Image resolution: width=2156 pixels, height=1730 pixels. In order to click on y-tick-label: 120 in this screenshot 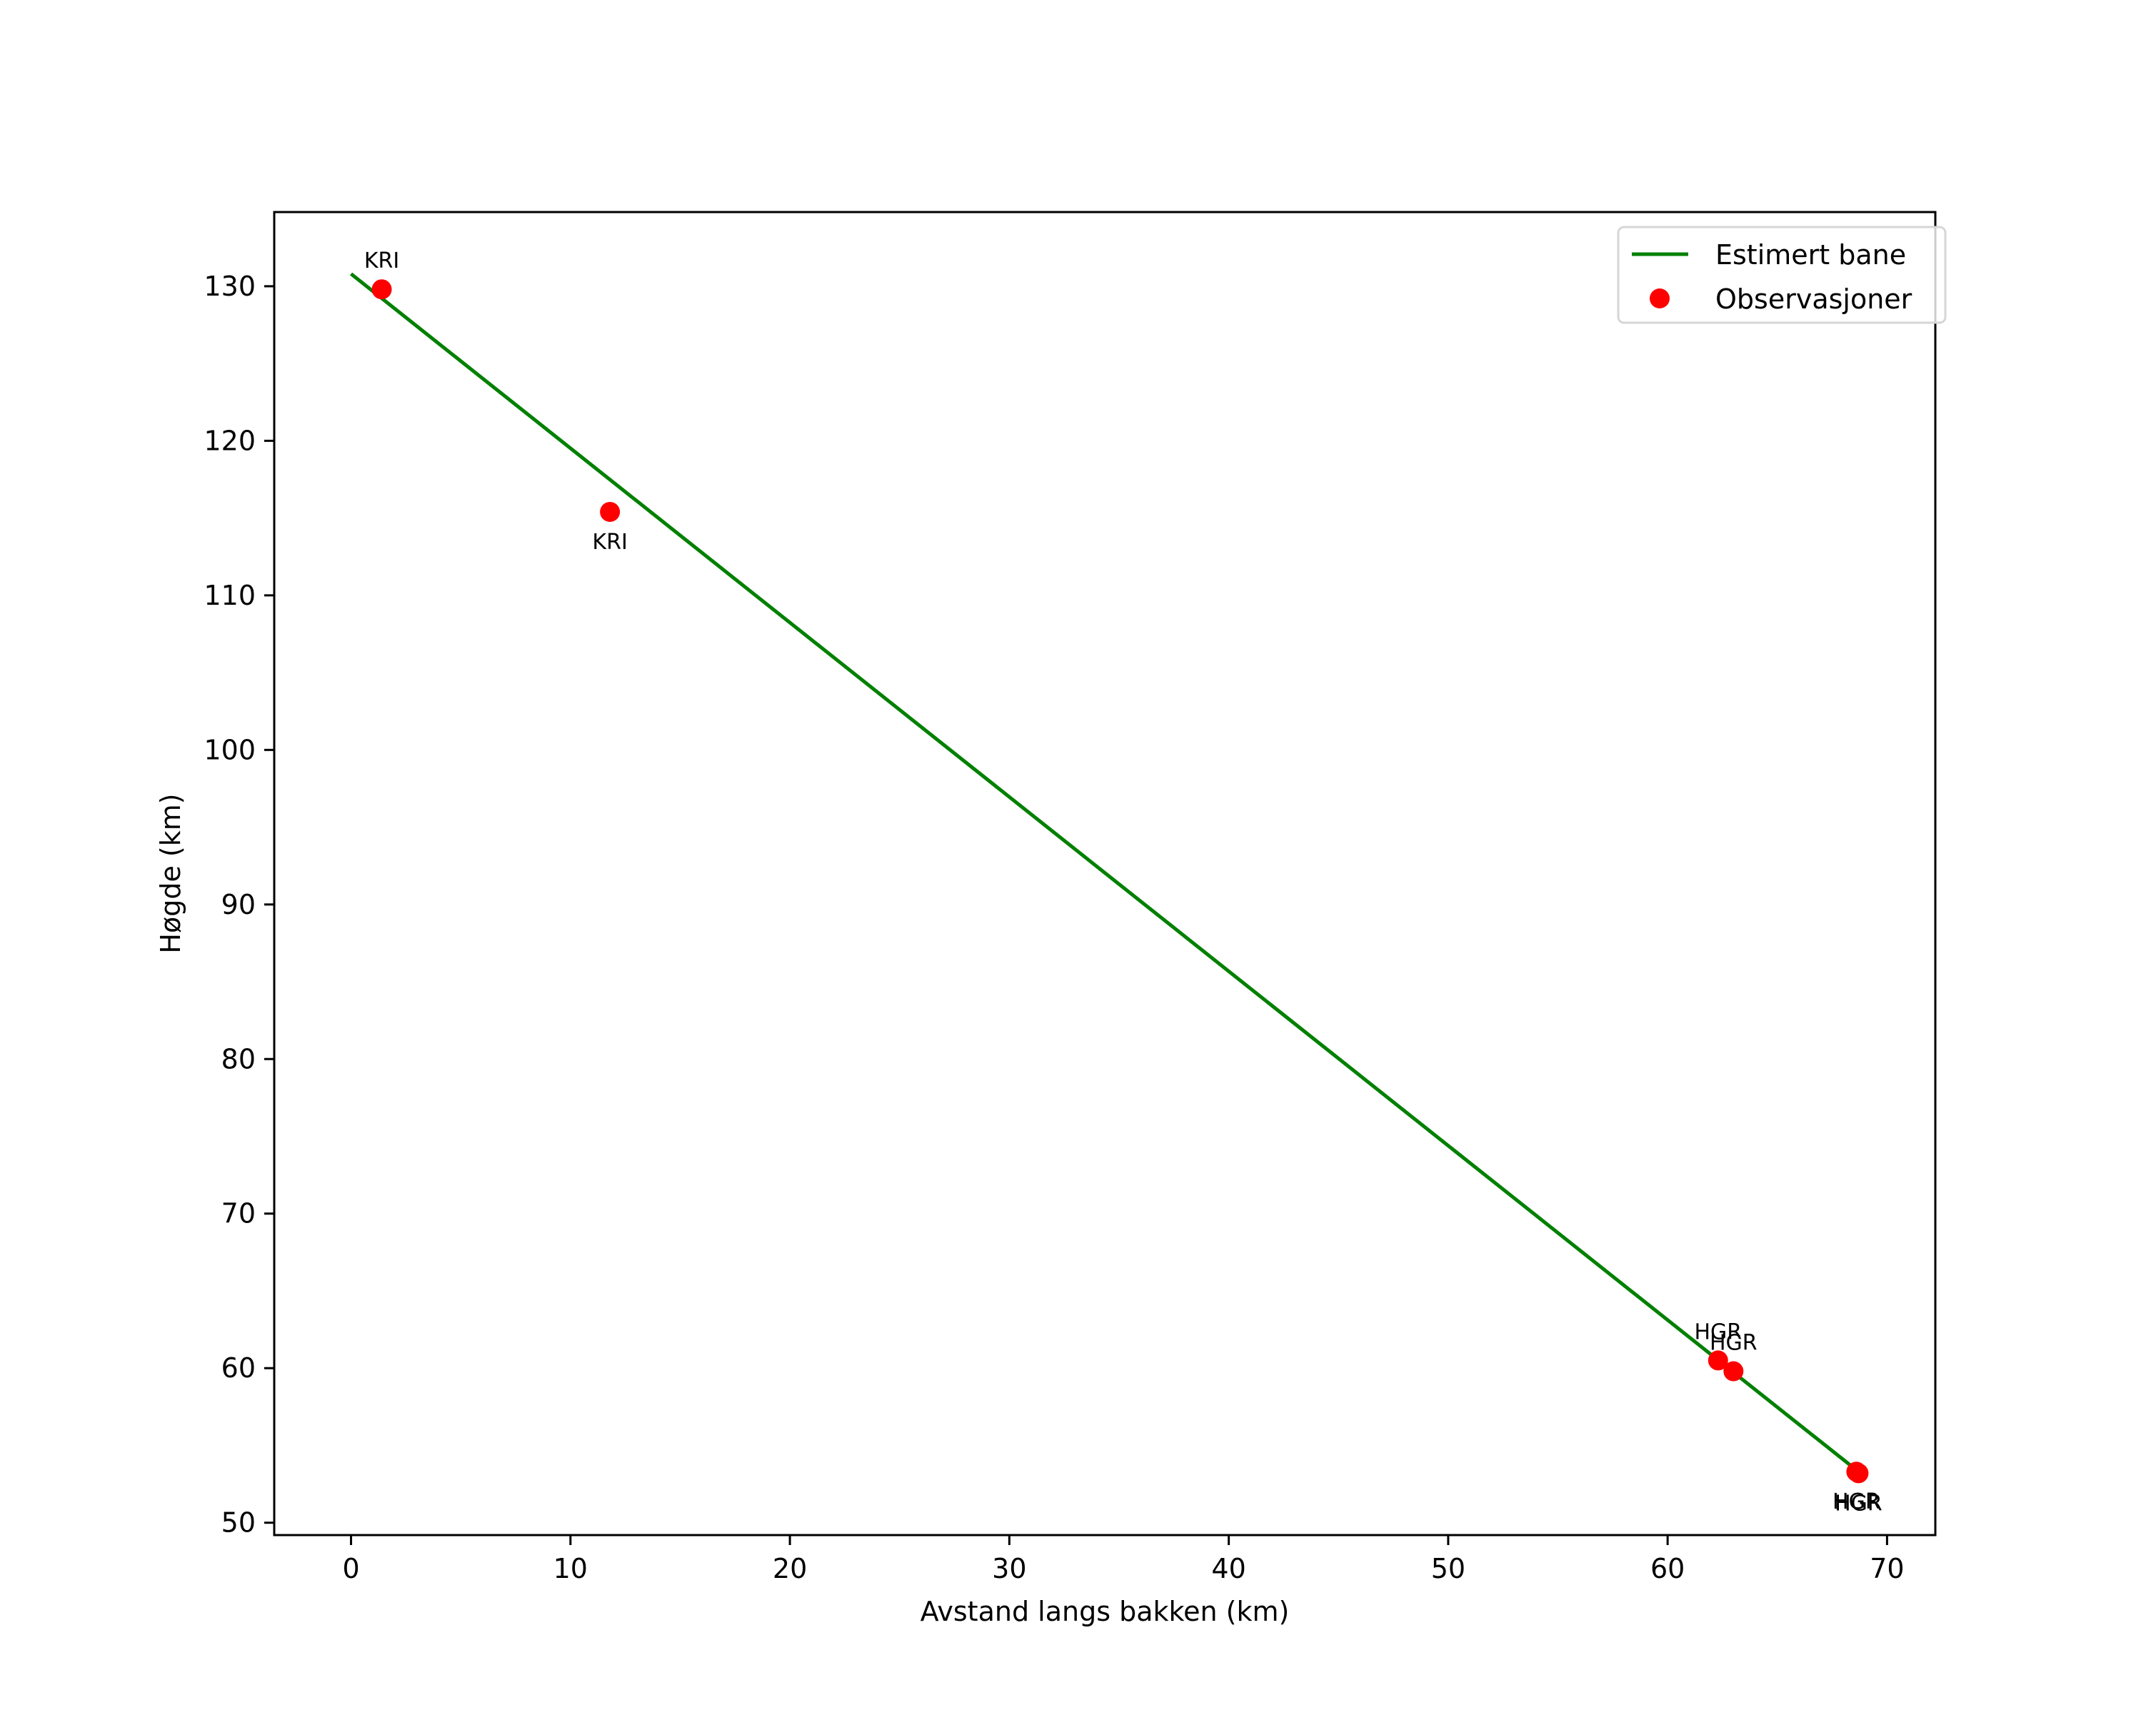, I will do `click(230, 440)`.